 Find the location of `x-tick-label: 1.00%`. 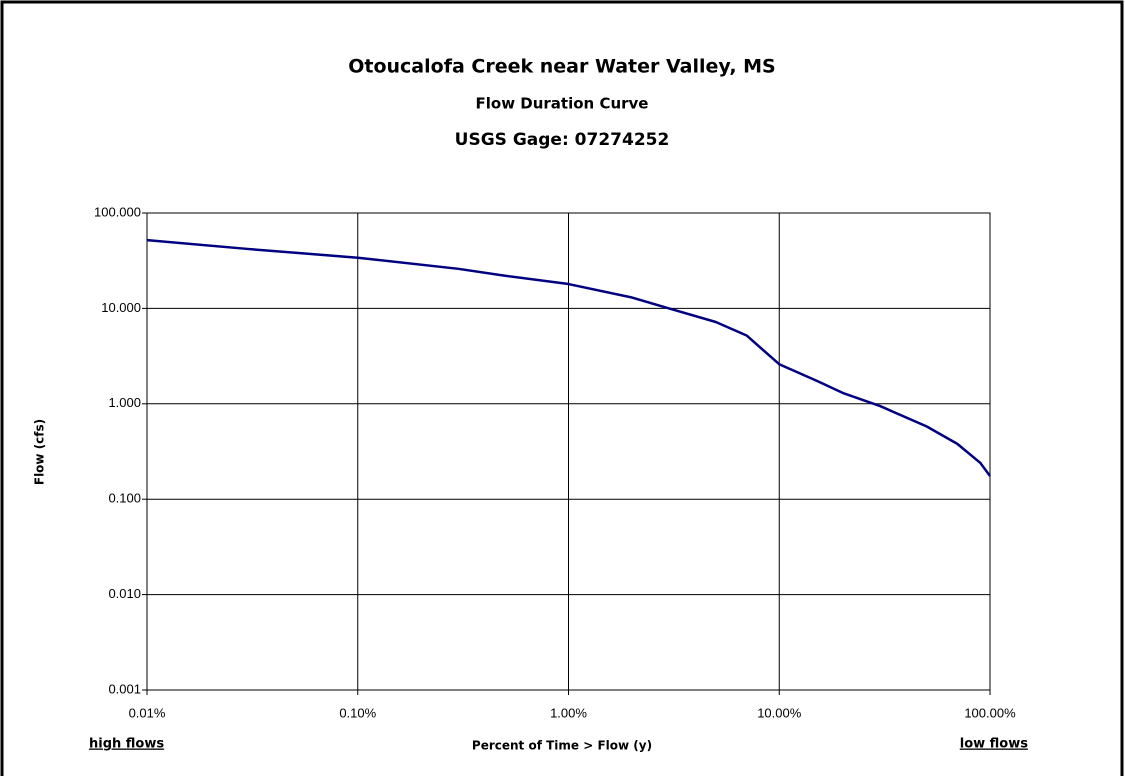

x-tick-label: 1.00% is located at coordinates (568, 712).